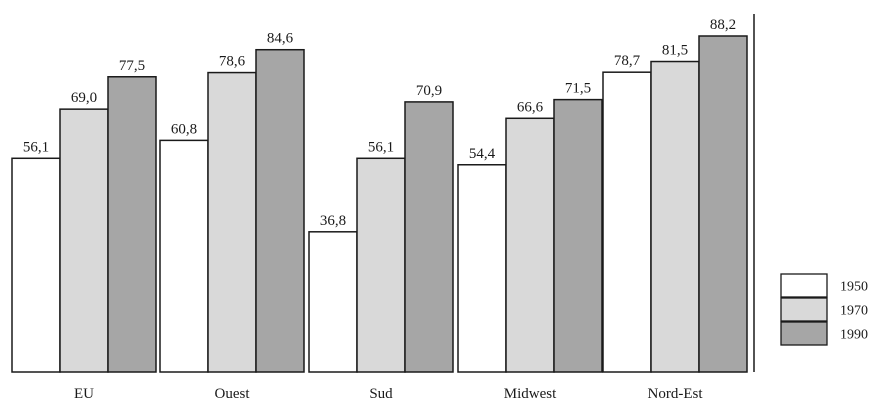  I want to click on data-label-eu-1990: 77,5, so click(132, 66).